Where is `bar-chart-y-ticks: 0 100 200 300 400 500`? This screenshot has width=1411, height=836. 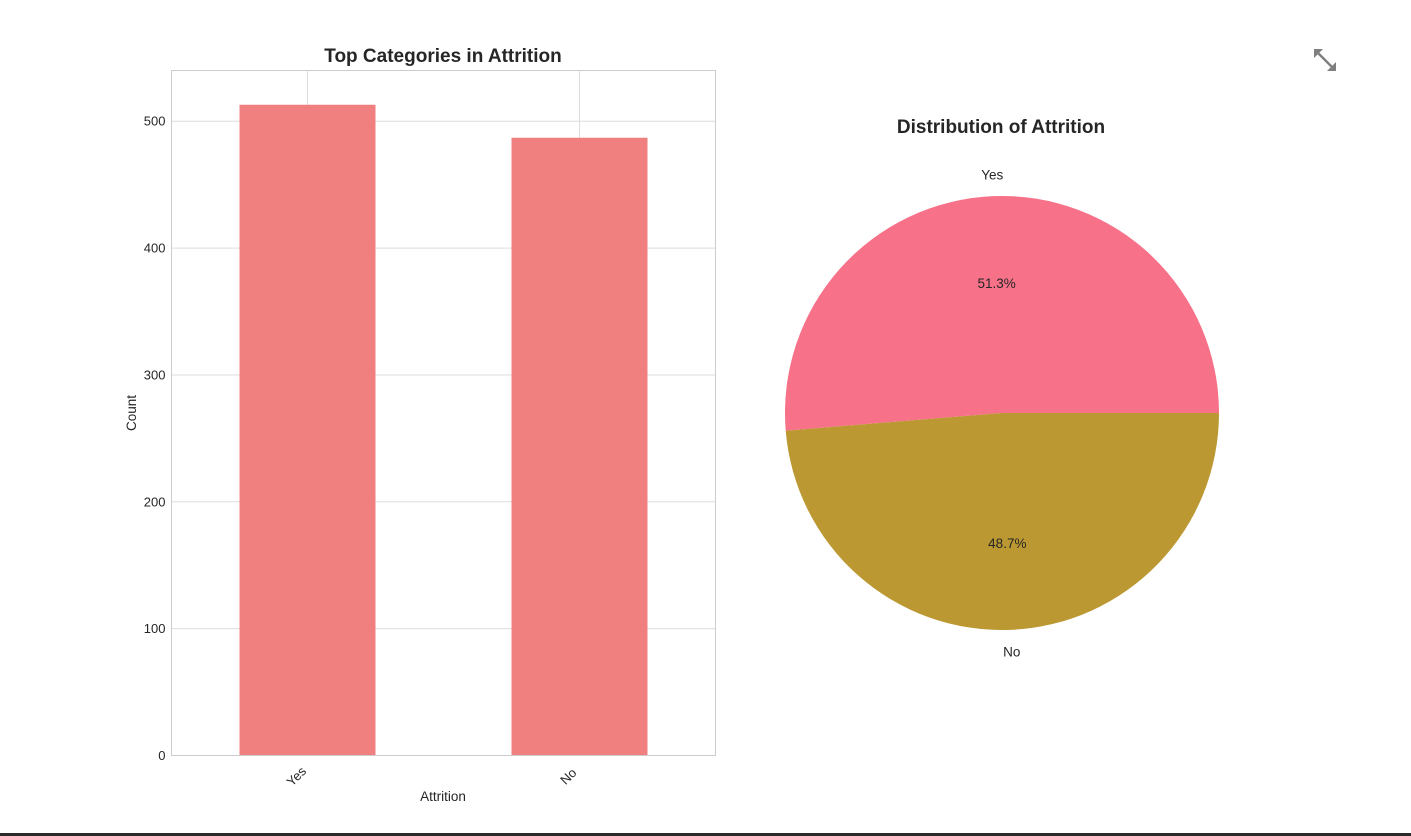 bar-chart-y-ticks: 0 100 200 300 400 500 is located at coordinates (155, 438).